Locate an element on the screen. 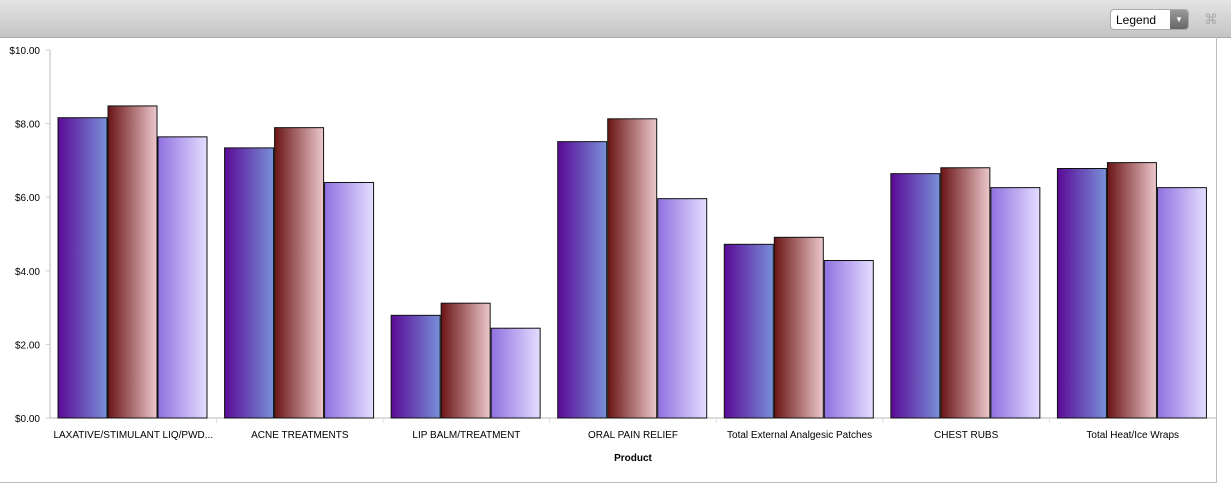 The image size is (1231, 487). y-tick-label: $4.00 is located at coordinates (27, 272).